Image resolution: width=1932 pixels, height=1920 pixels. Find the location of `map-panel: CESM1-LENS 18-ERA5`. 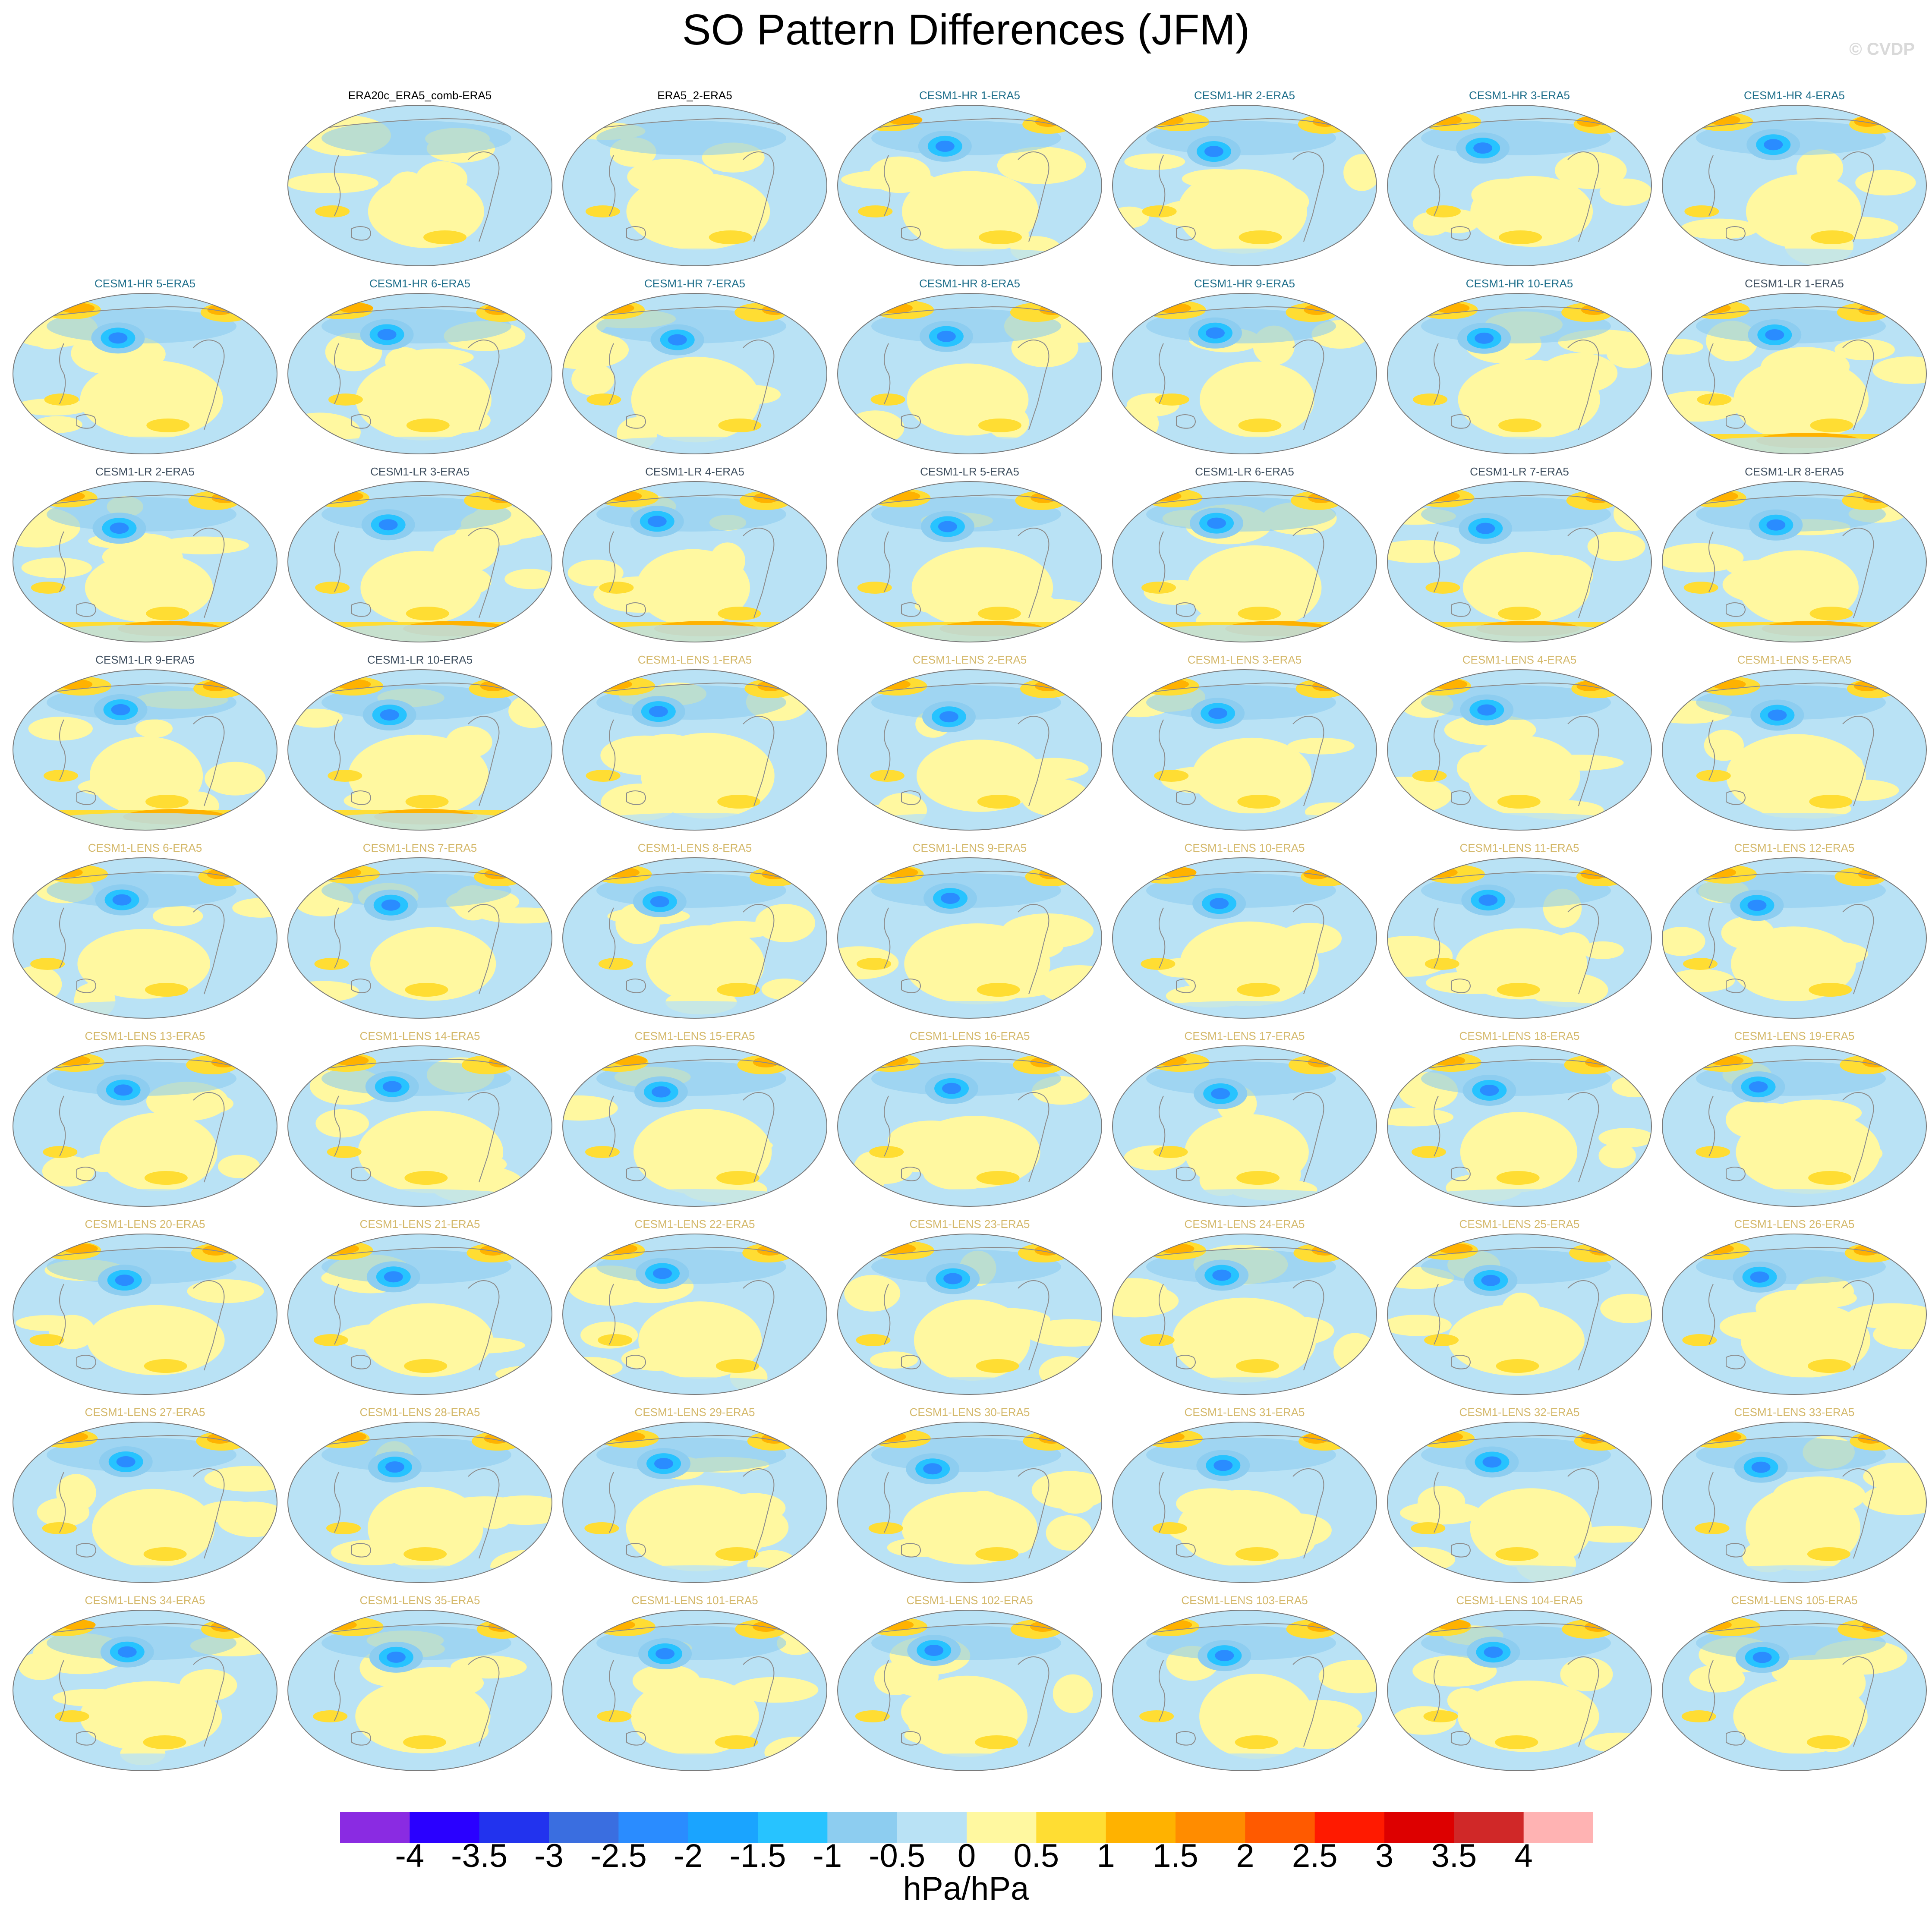

map-panel: CESM1-LENS 18-ERA5 is located at coordinates (1520, 1123).